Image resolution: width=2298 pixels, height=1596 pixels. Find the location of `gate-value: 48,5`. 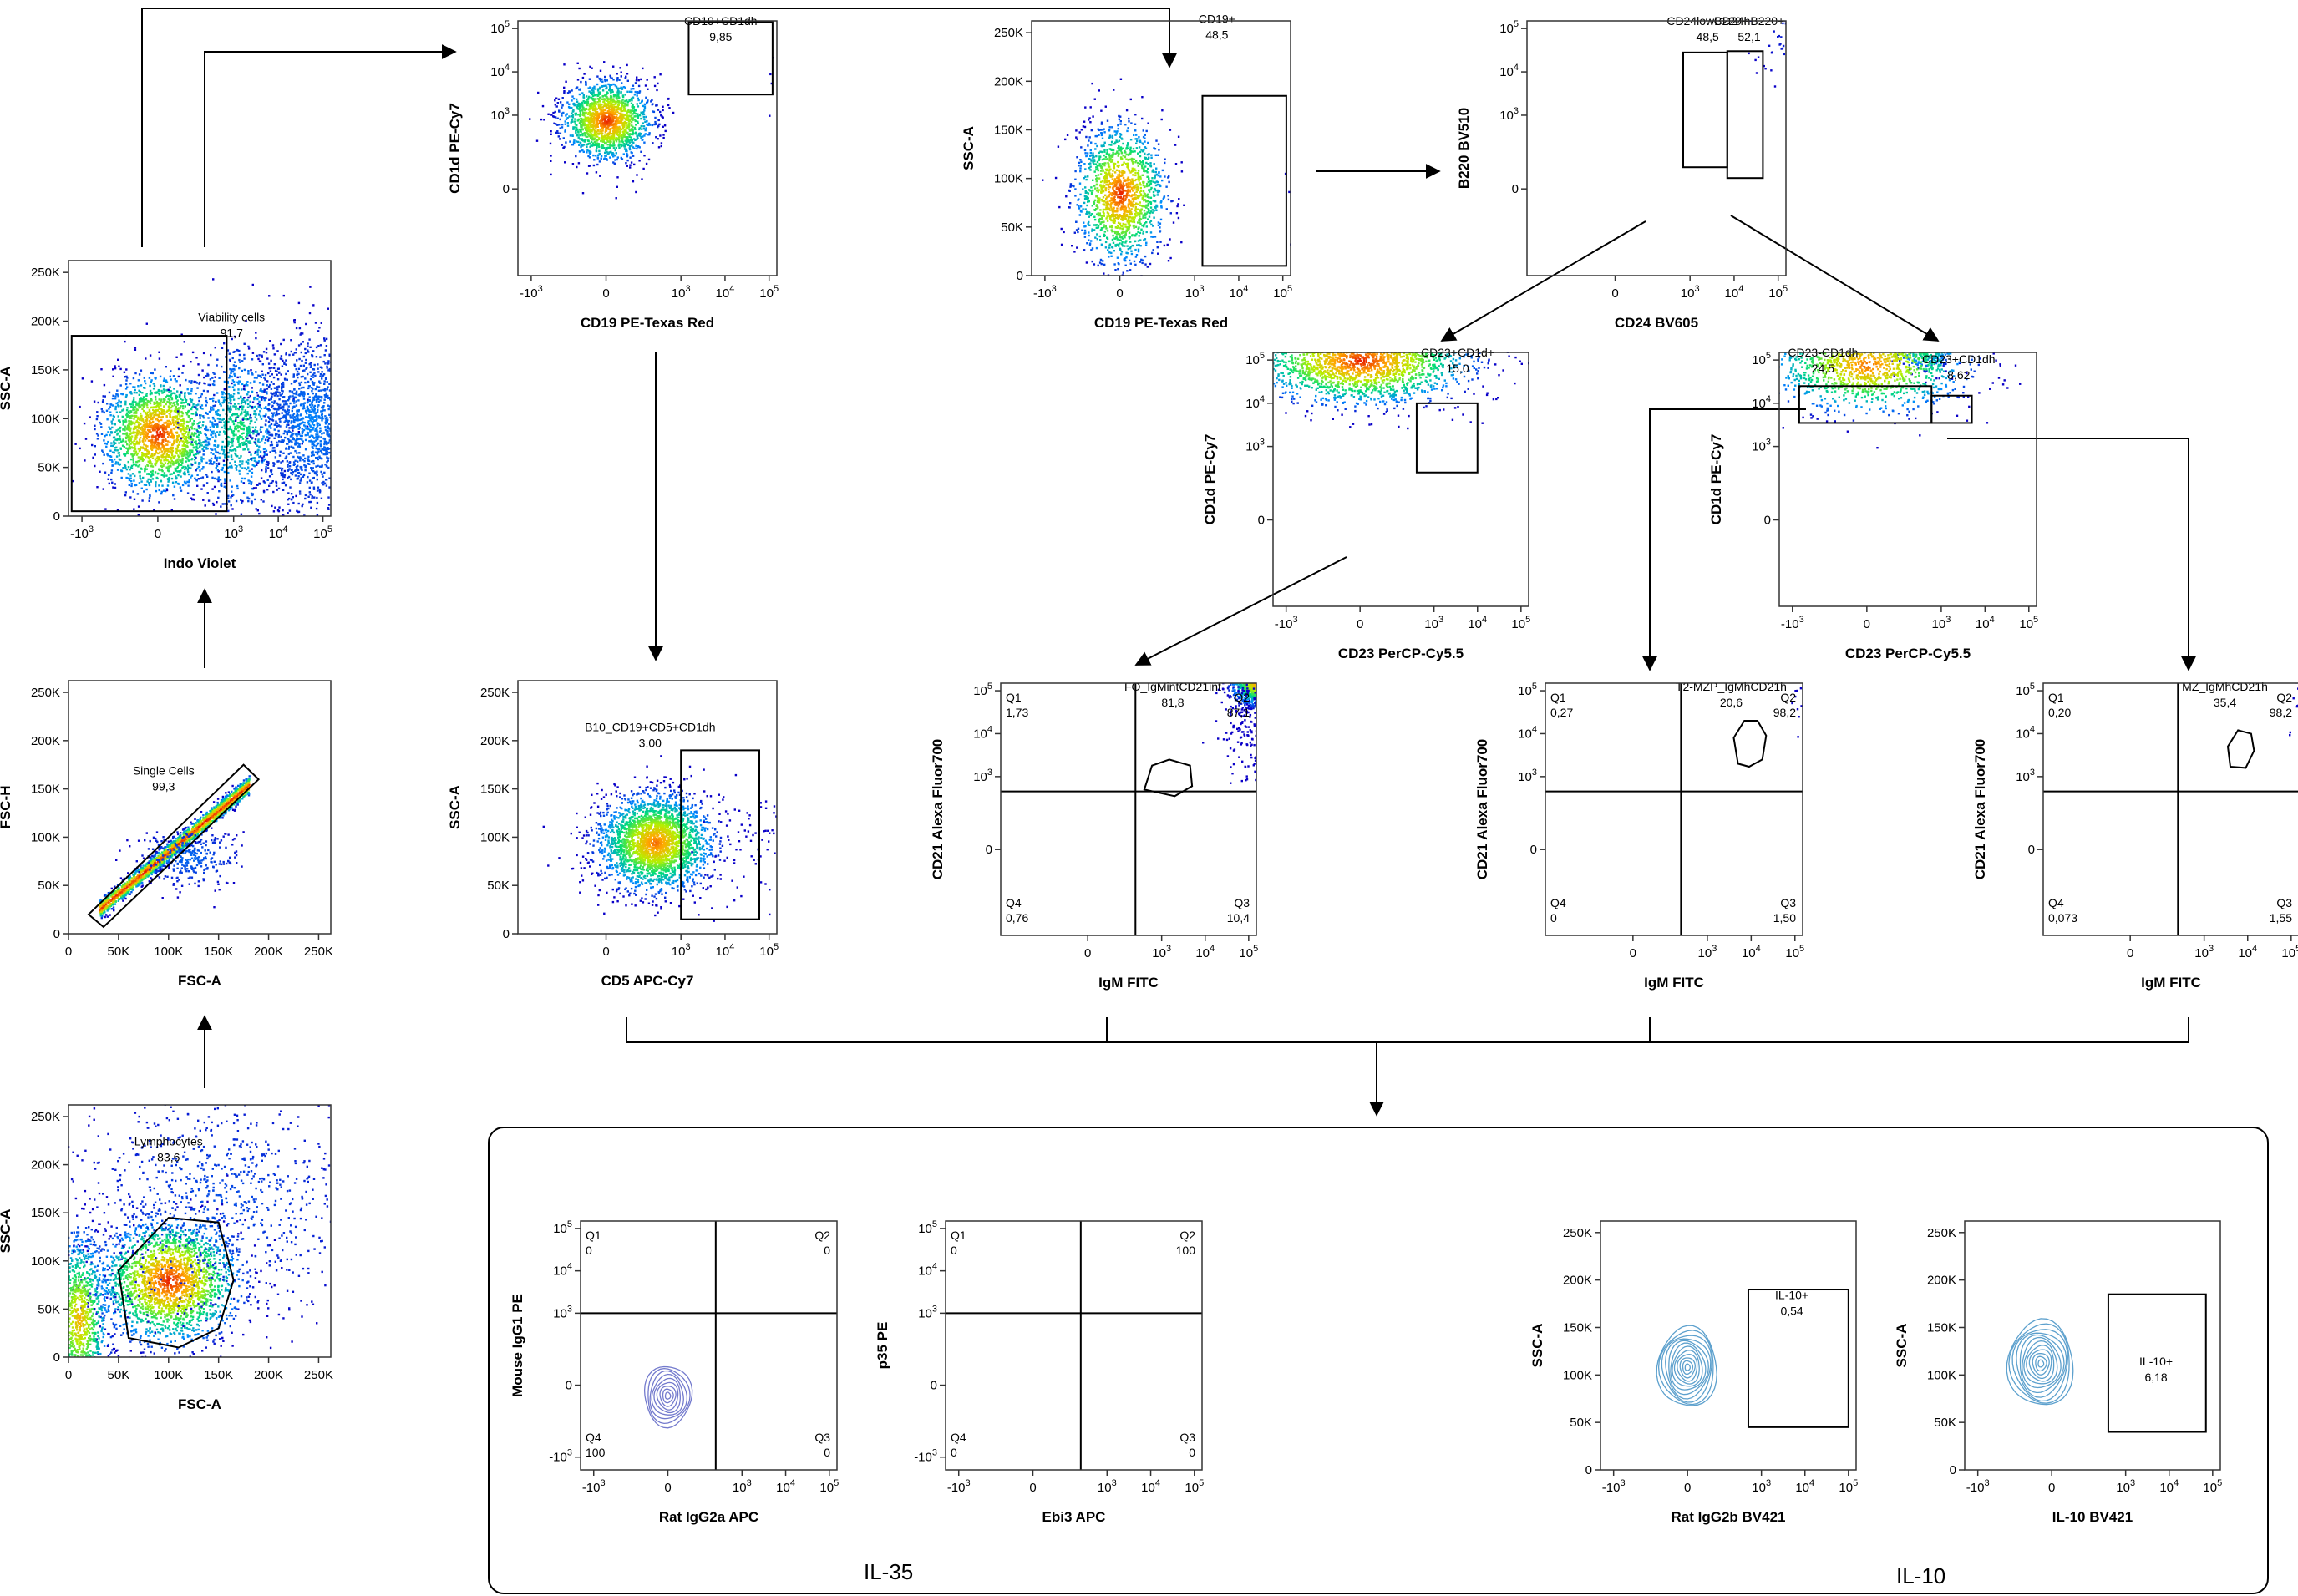

gate-value: 48,5 is located at coordinates (1216, 35).